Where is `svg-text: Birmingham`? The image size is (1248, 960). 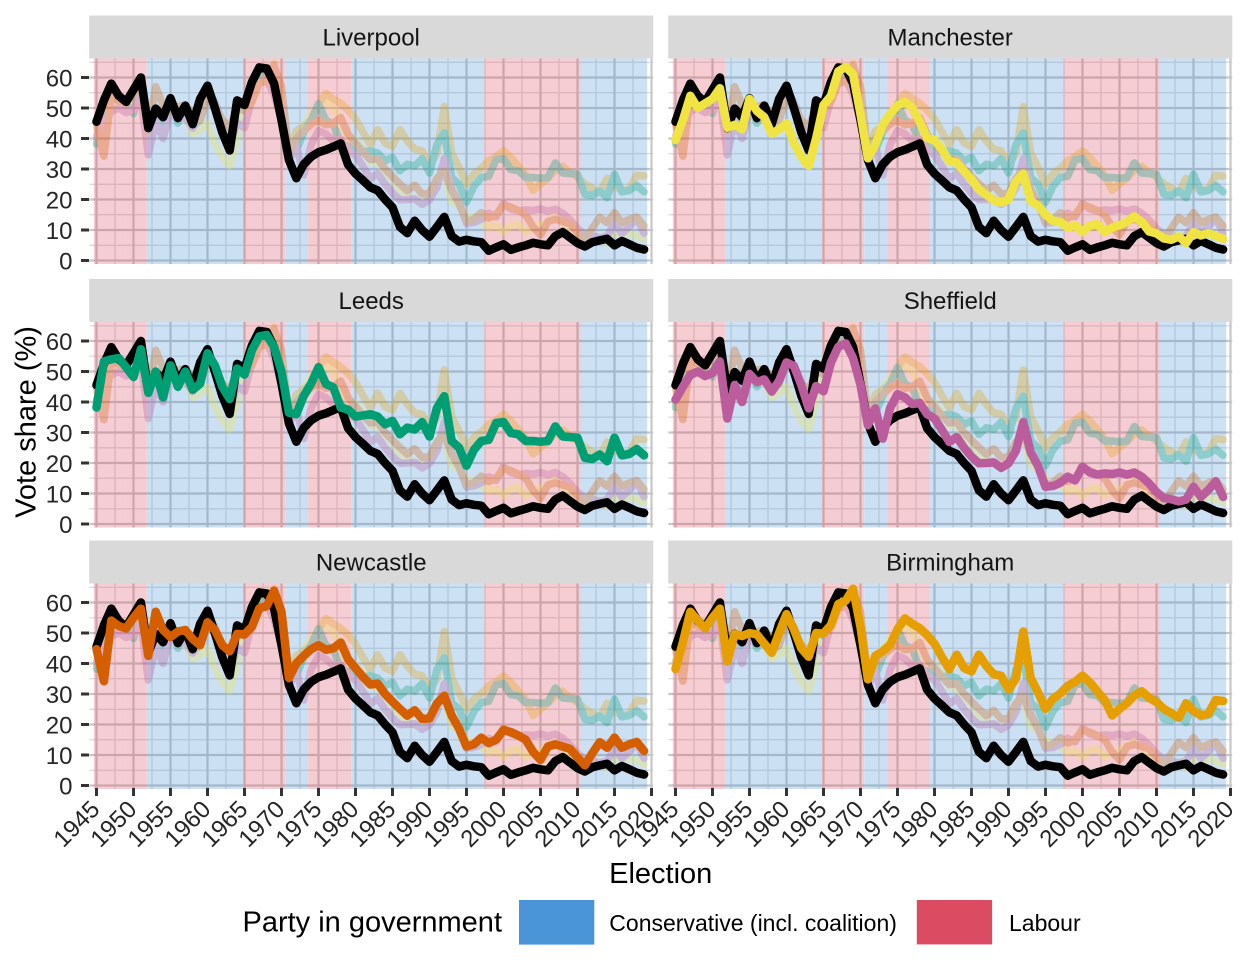
svg-text: Birmingham is located at coordinates (950, 563).